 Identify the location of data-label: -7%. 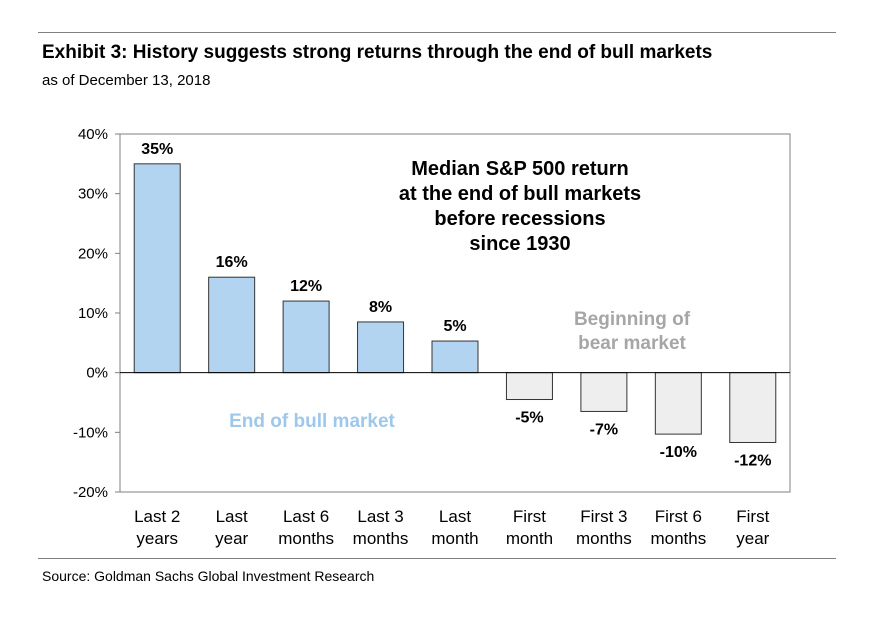
(604, 429).